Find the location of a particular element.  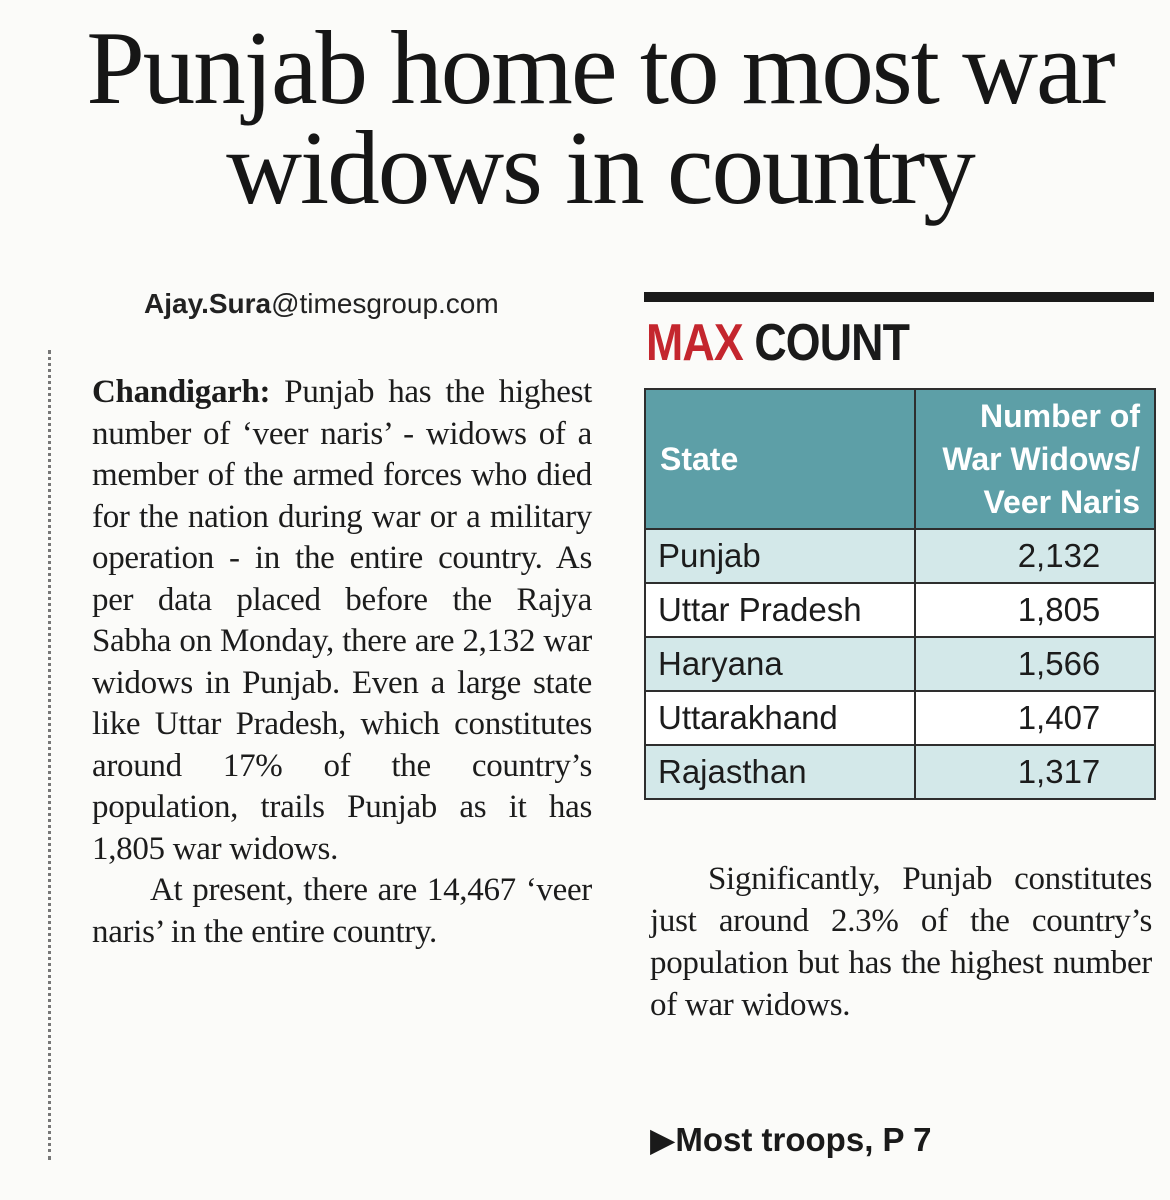

box-title-max: MAX is located at coordinates (695, 343).